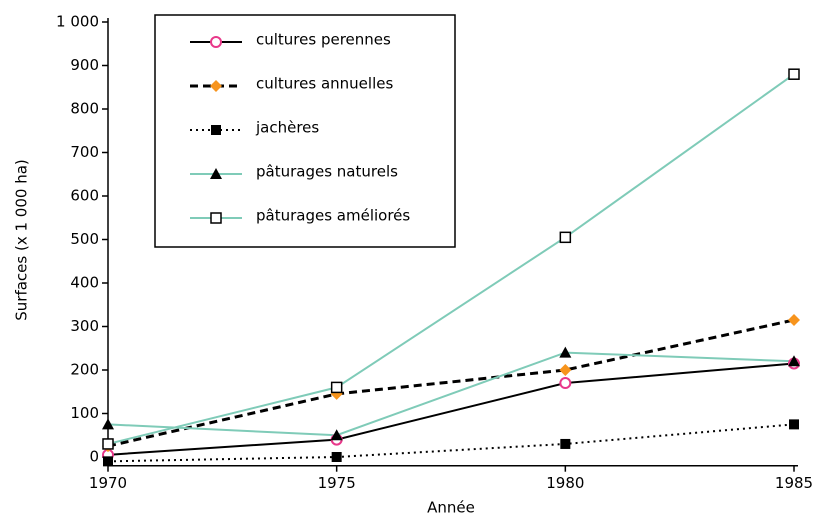 Image resolution: width=822 pixels, height=517 pixels. What do you see at coordinates (84, 152) in the screenshot?
I see `y-tick-label: 700` at bounding box center [84, 152].